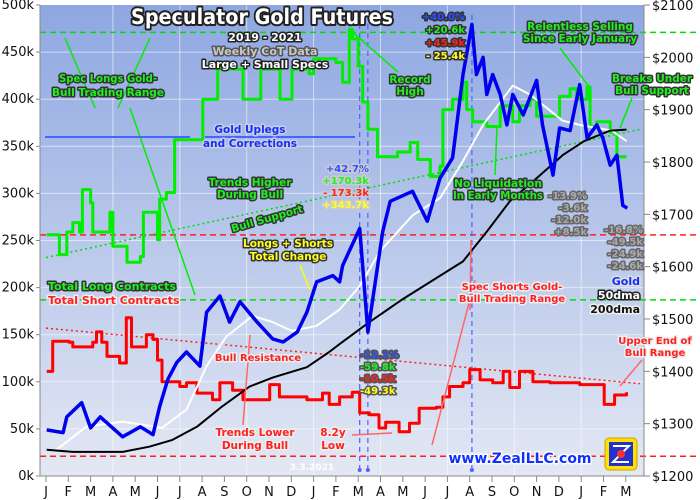 The width and height of the screenshot is (700, 500). What do you see at coordinates (619, 295) in the screenshot?
I see `legend-50dma: 50dma` at bounding box center [619, 295].